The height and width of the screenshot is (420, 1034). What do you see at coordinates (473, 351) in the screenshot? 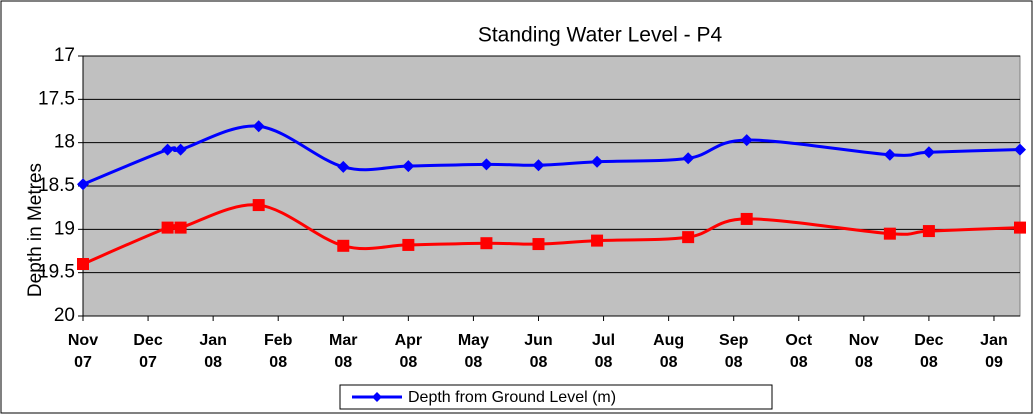
I see `x-tick-label: May 08` at bounding box center [473, 351].